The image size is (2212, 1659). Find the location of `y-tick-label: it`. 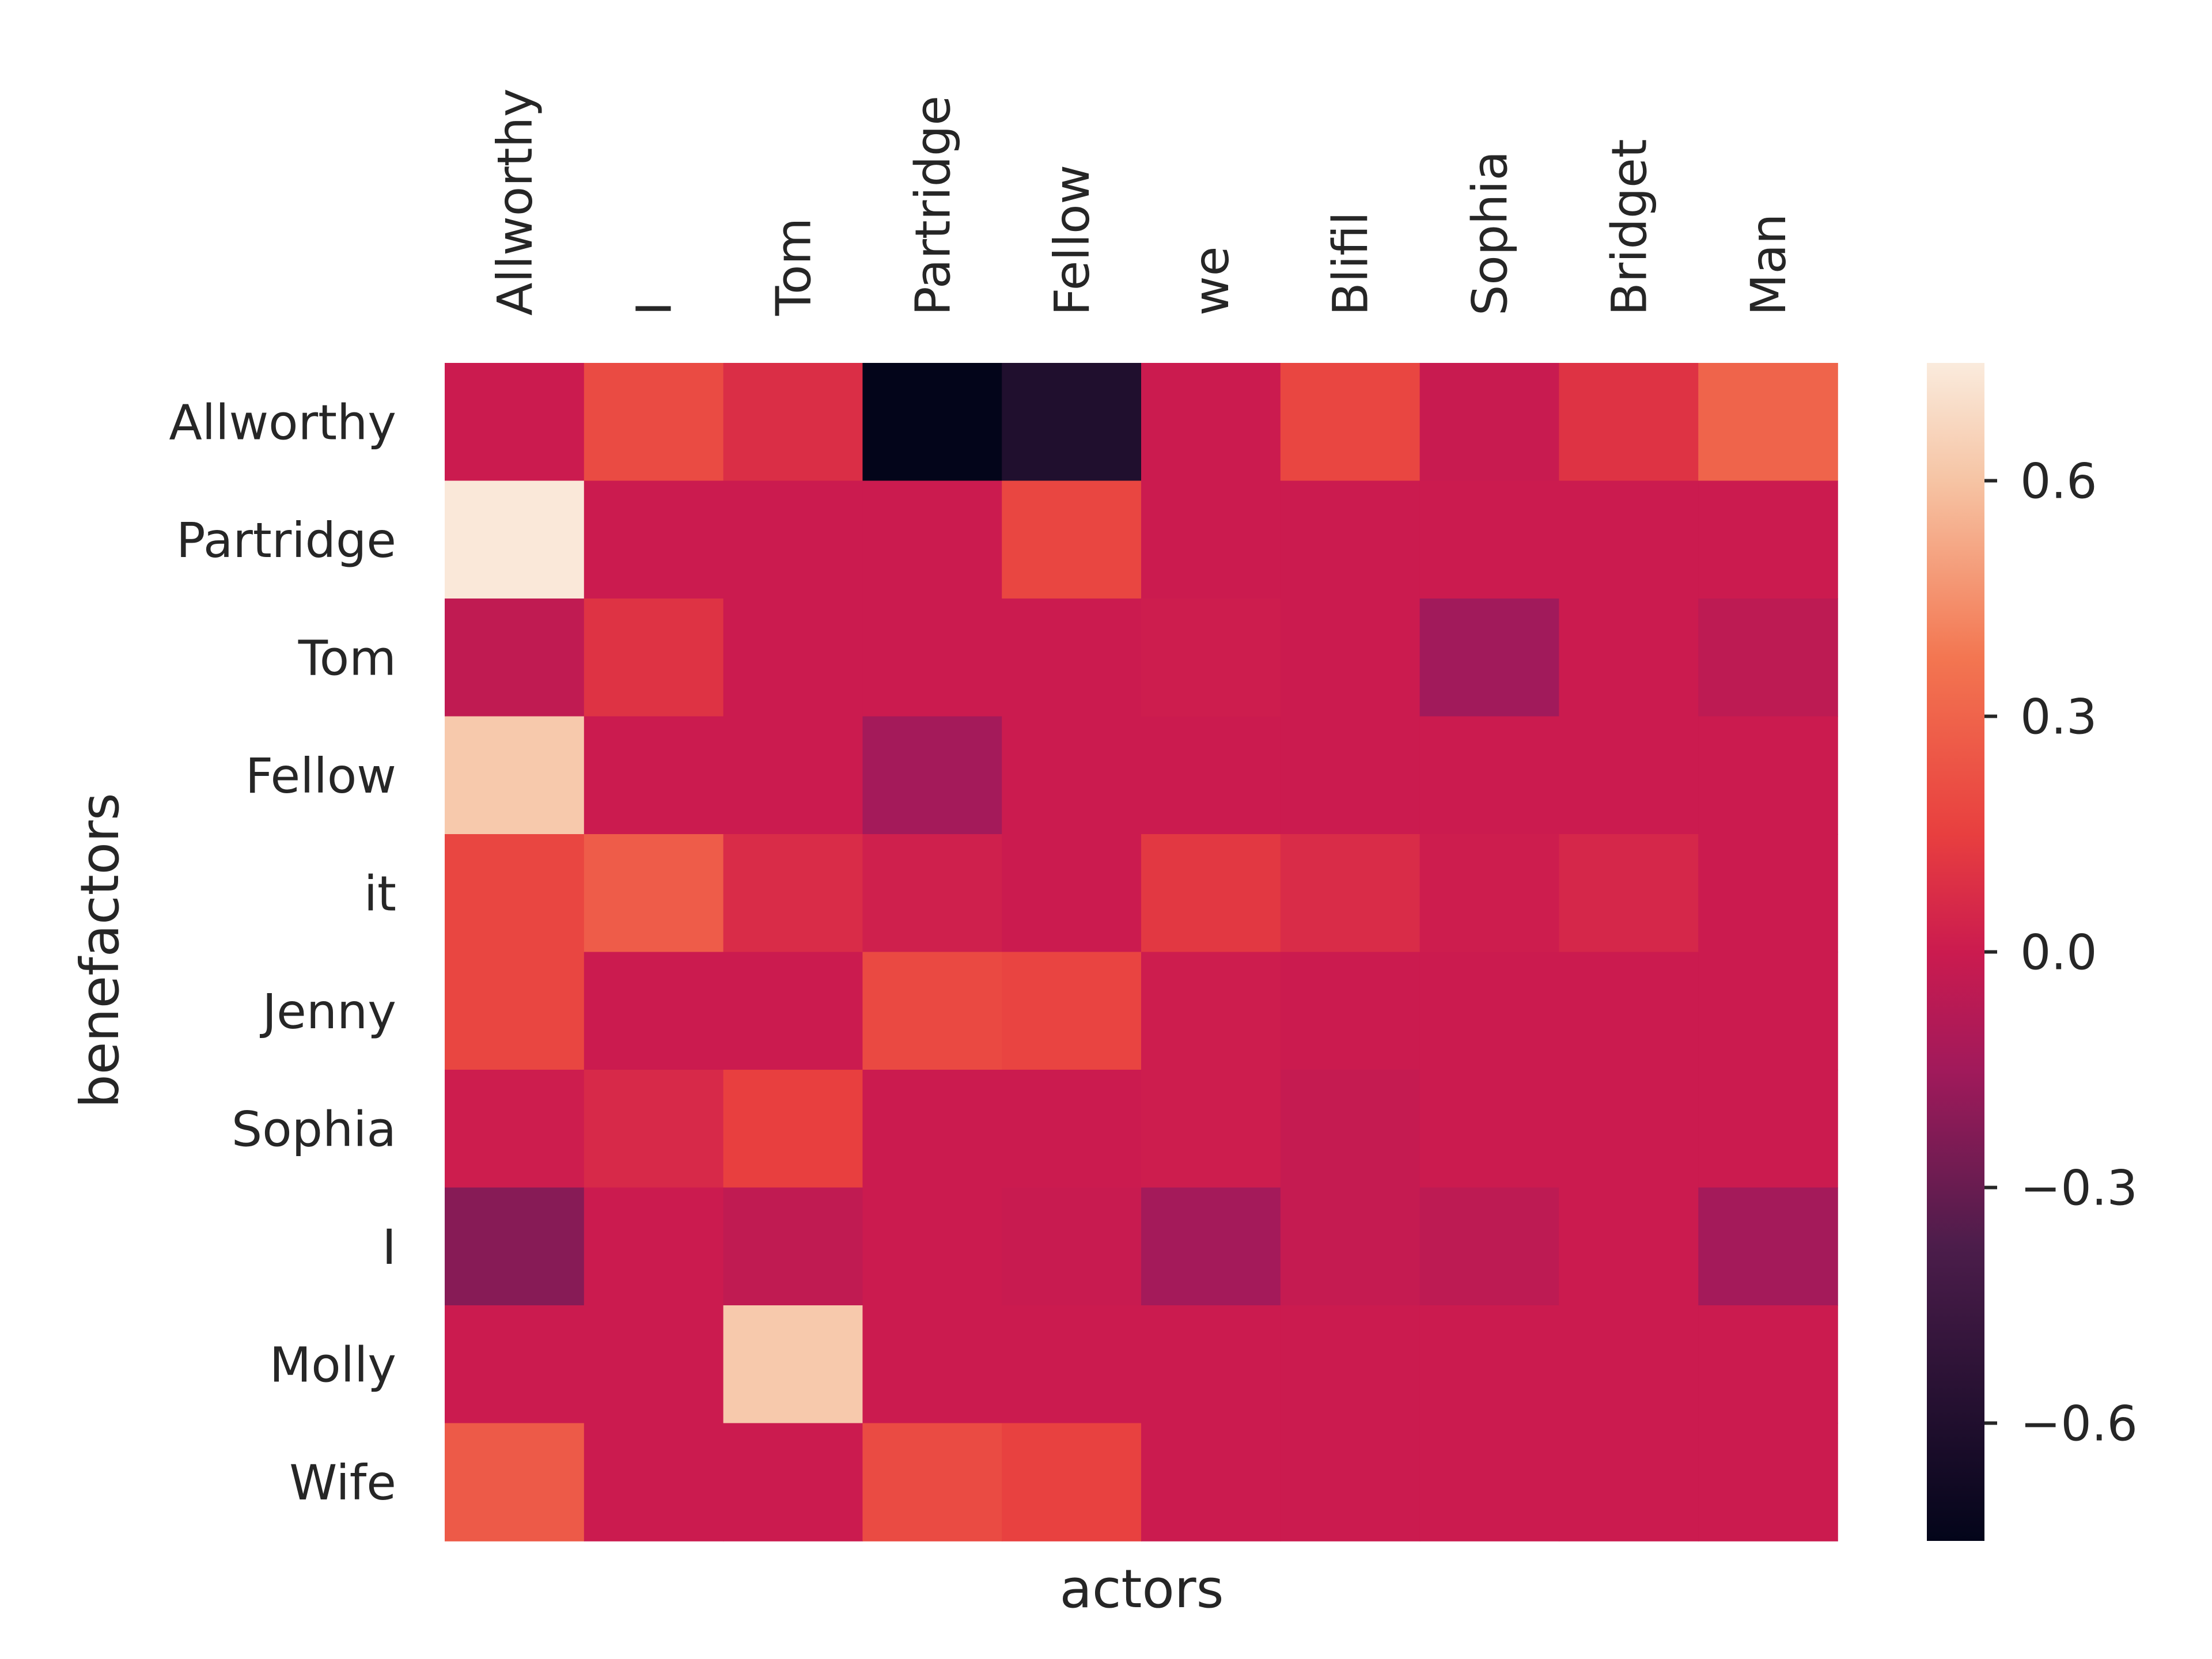

y-tick-label: it is located at coordinates (380, 893).